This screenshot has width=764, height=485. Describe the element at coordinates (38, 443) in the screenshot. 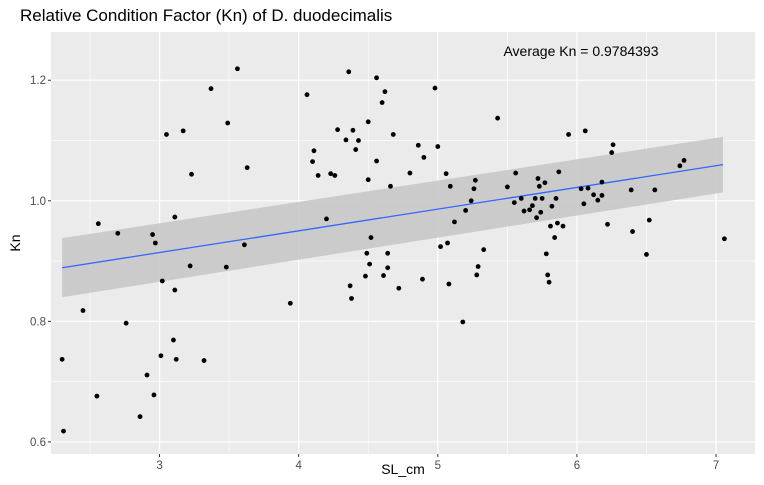

I see `y-tick-label: 0.6` at that location.